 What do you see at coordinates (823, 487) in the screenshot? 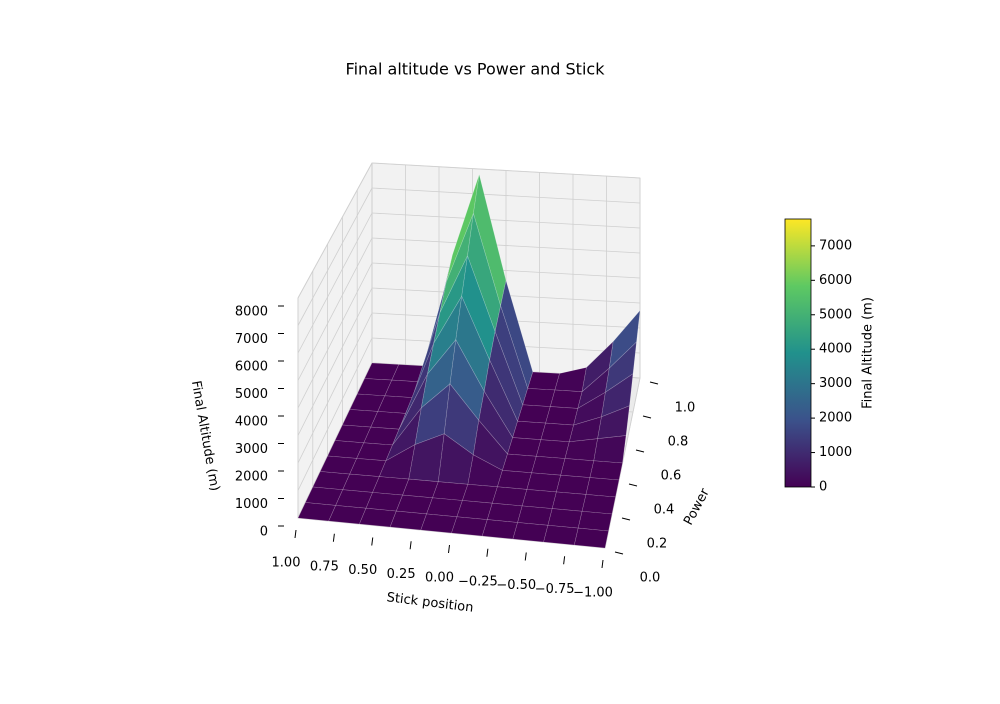
I see `colorbar-tick-label: 0` at bounding box center [823, 487].